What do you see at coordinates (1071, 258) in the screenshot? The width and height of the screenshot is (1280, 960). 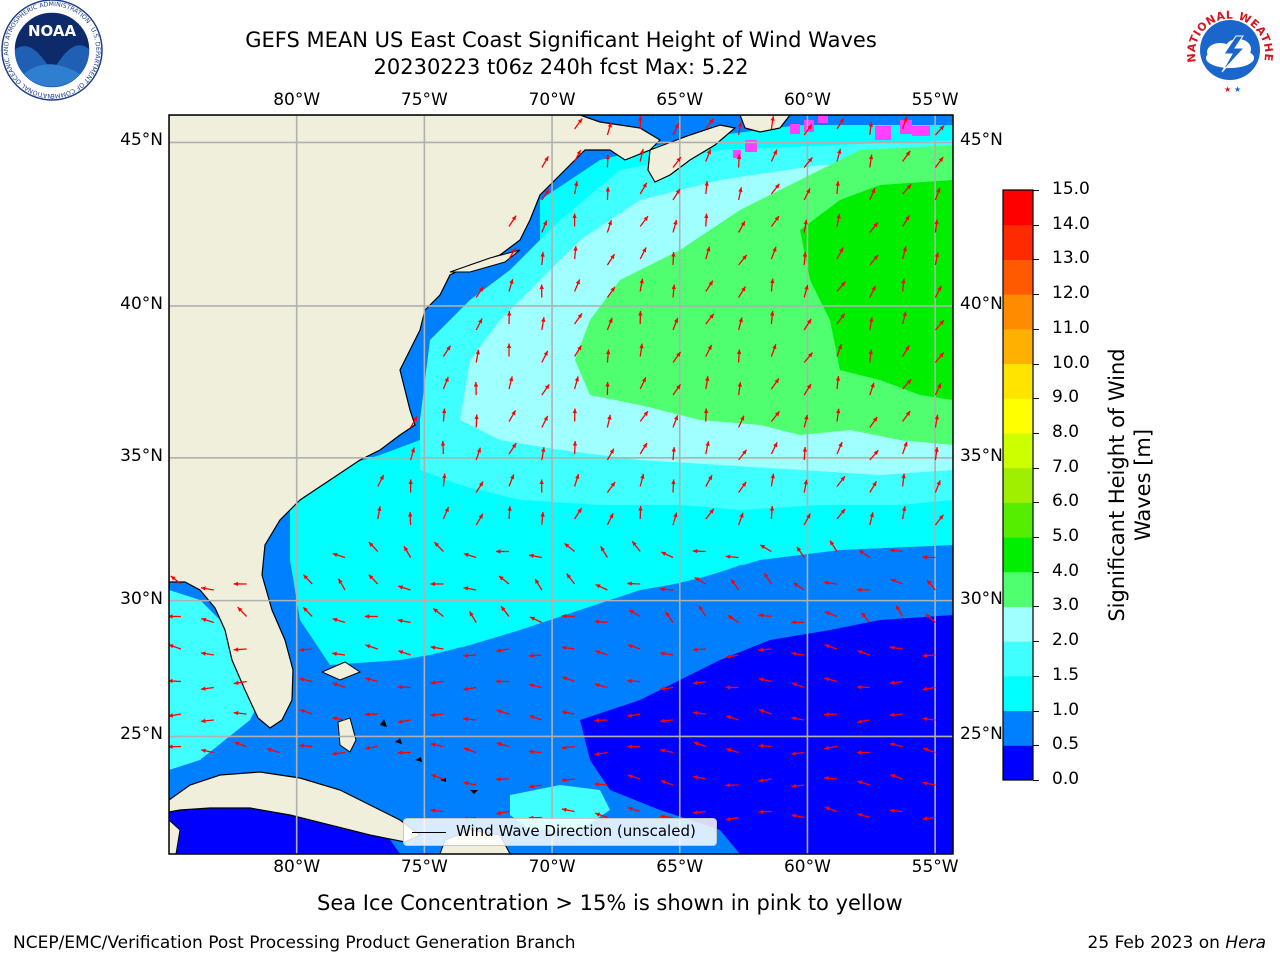 I see `colorbar-tick: 13.0` at bounding box center [1071, 258].